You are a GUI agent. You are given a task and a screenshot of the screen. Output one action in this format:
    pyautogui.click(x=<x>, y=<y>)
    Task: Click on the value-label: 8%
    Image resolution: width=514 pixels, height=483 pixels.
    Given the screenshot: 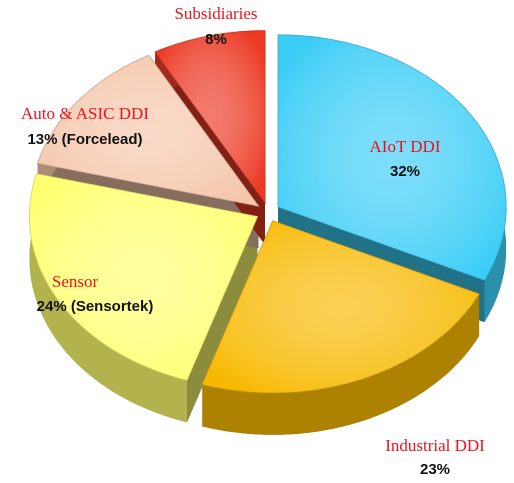 What is the action you would take?
    pyautogui.click(x=216, y=39)
    